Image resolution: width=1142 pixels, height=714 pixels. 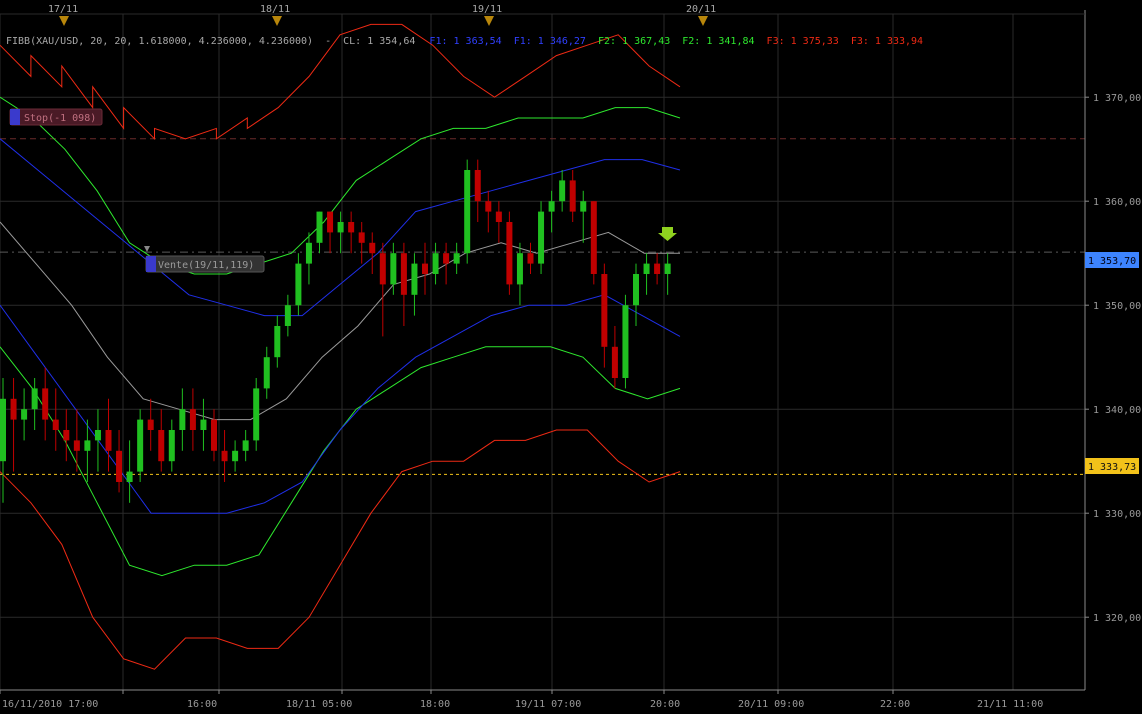 I want to click on current-price-tag: 1 353,70, so click(x=1112, y=260).